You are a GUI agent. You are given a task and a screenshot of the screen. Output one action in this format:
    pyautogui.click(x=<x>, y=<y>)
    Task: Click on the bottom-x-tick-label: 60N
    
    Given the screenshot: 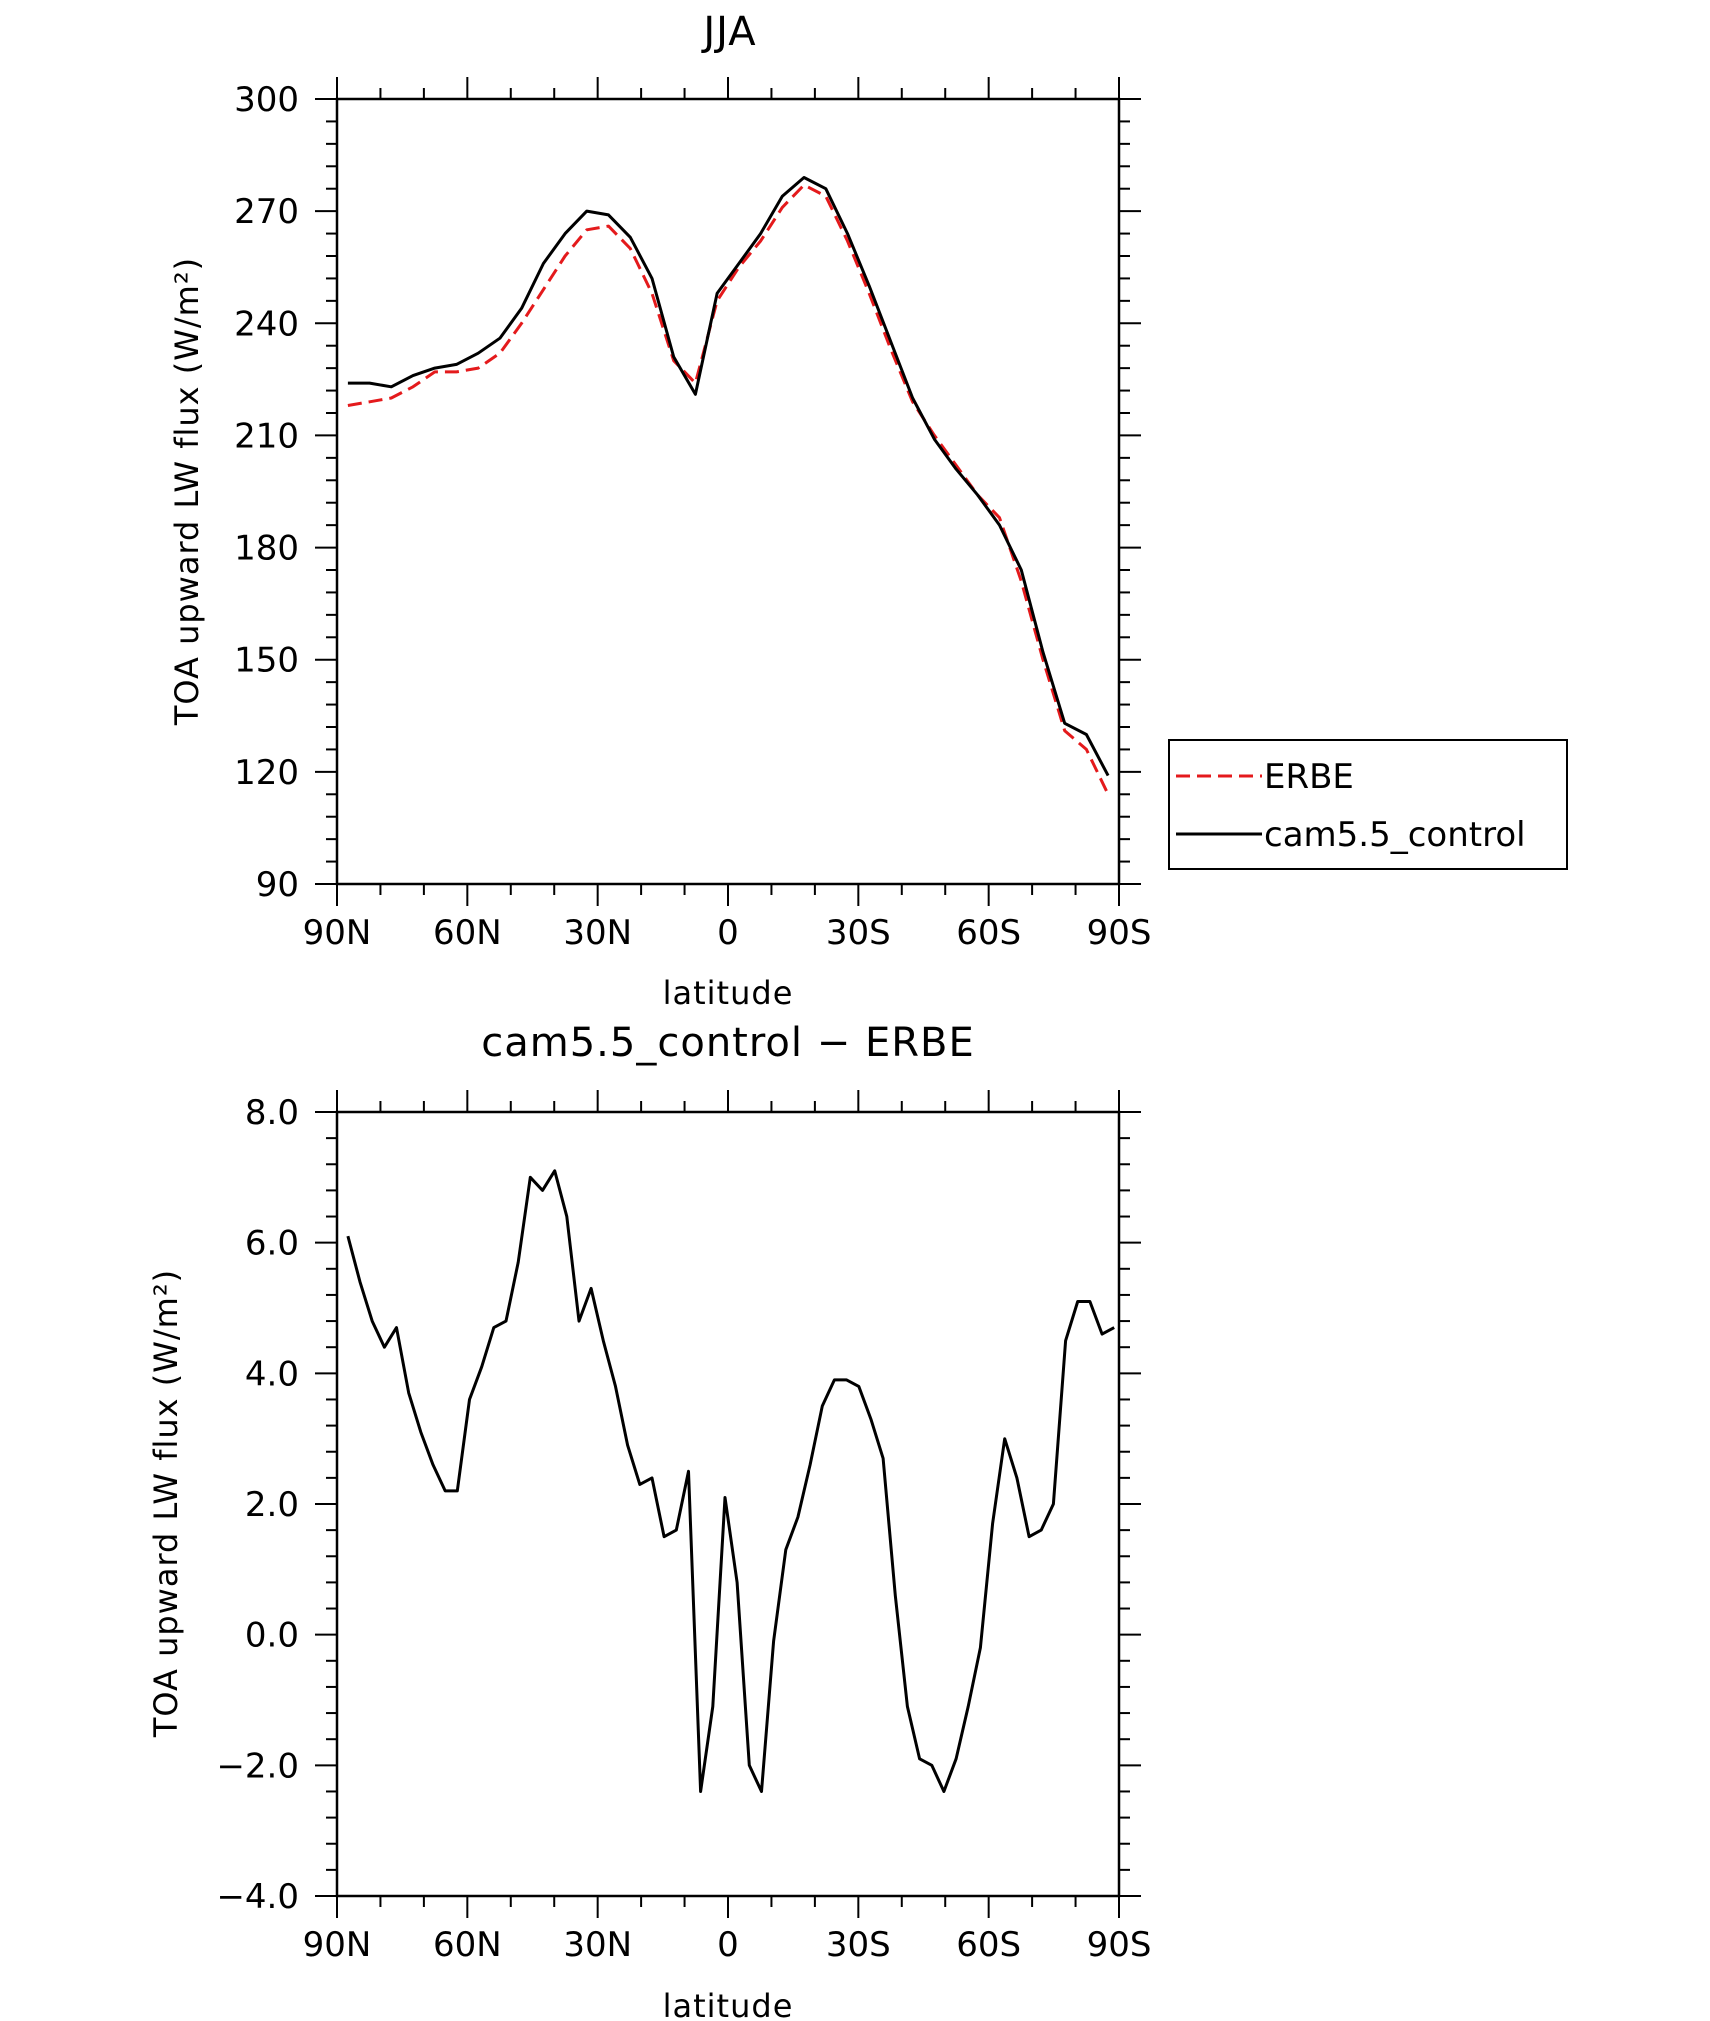 What is the action you would take?
    pyautogui.click(x=467, y=1945)
    